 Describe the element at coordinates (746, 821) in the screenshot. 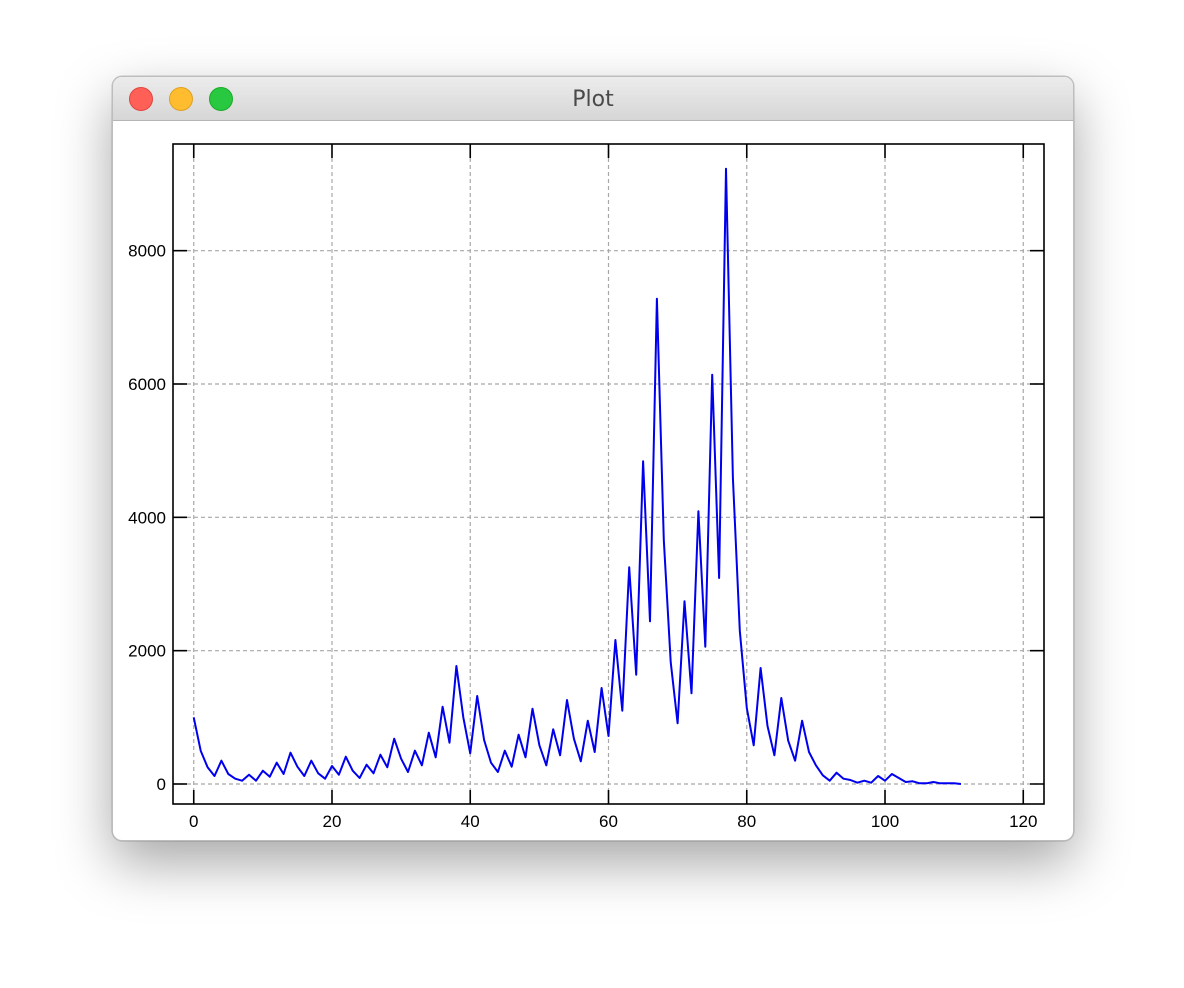

I see `x-tick-label: 80` at that location.